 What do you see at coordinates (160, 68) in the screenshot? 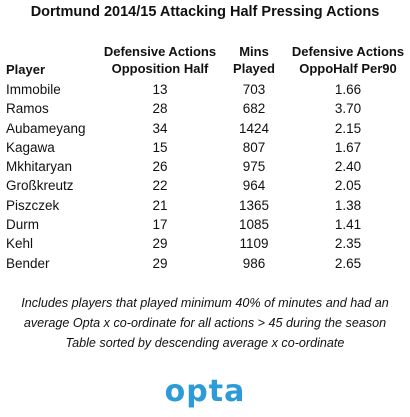
I see `header-defensive-actions-line-2: Opposition Half` at bounding box center [160, 68].